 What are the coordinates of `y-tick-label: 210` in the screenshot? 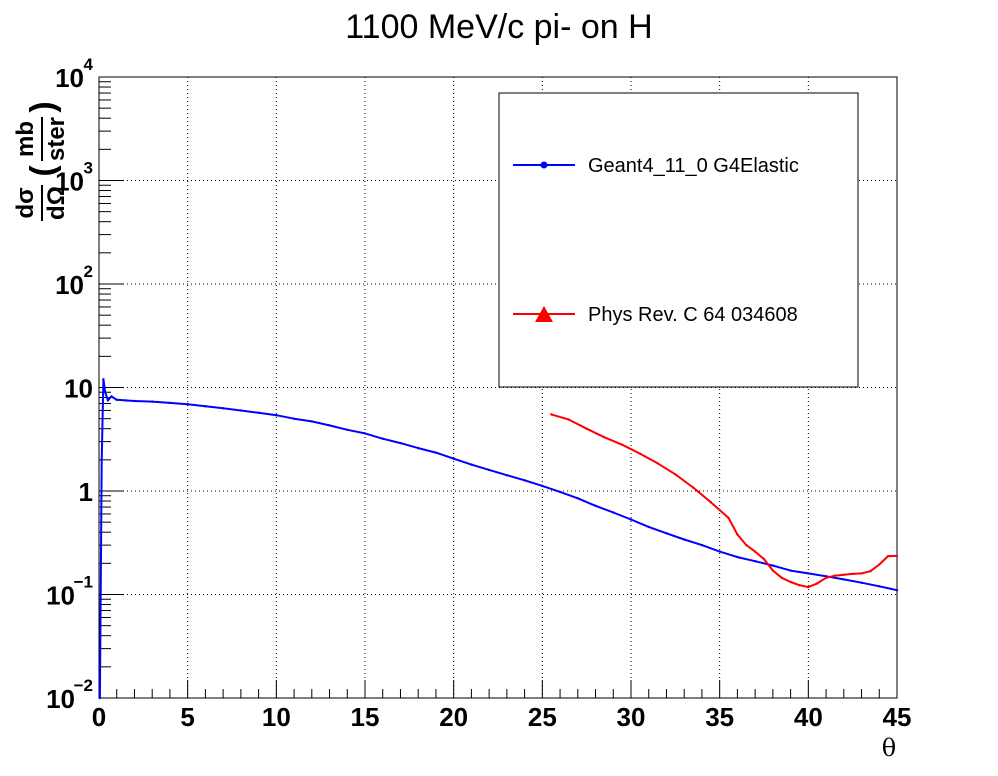 It's located at (74, 281).